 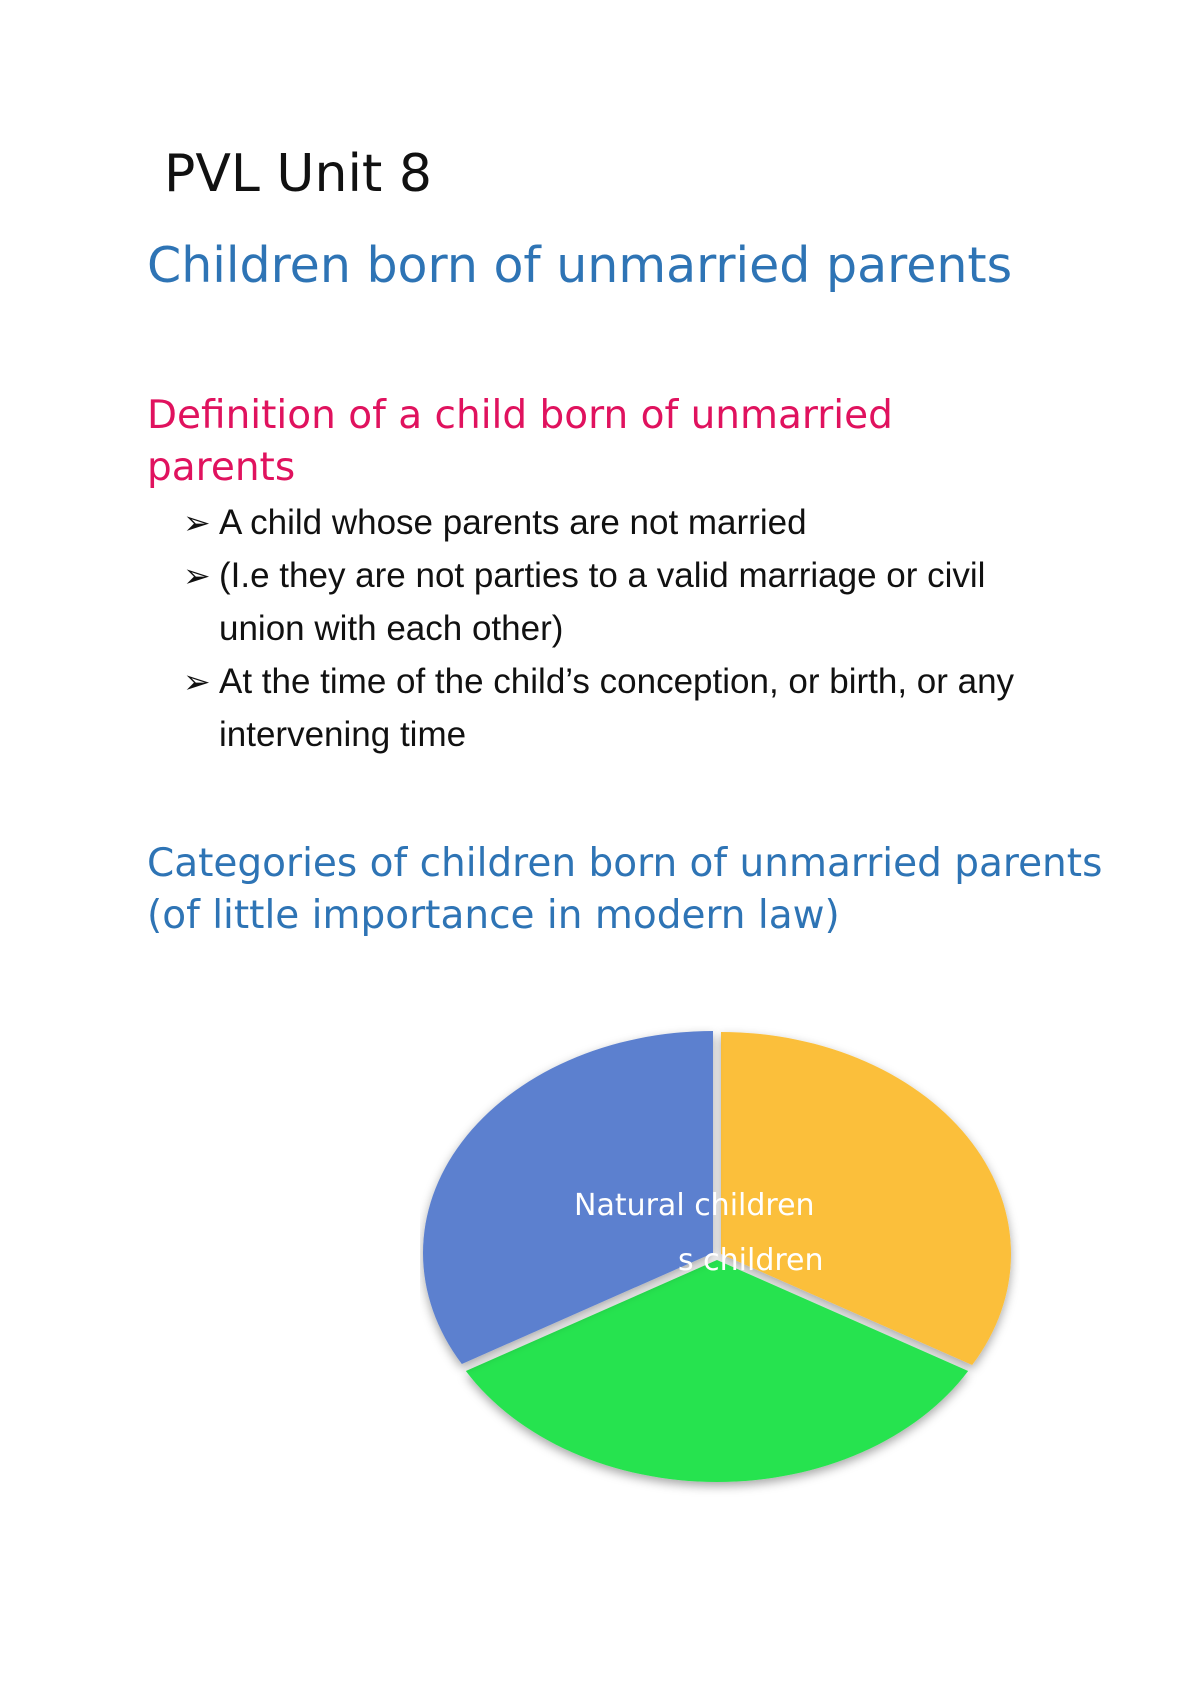 What do you see at coordinates (694, 1205) in the screenshot?
I see `pie-slice-label: Natural children` at bounding box center [694, 1205].